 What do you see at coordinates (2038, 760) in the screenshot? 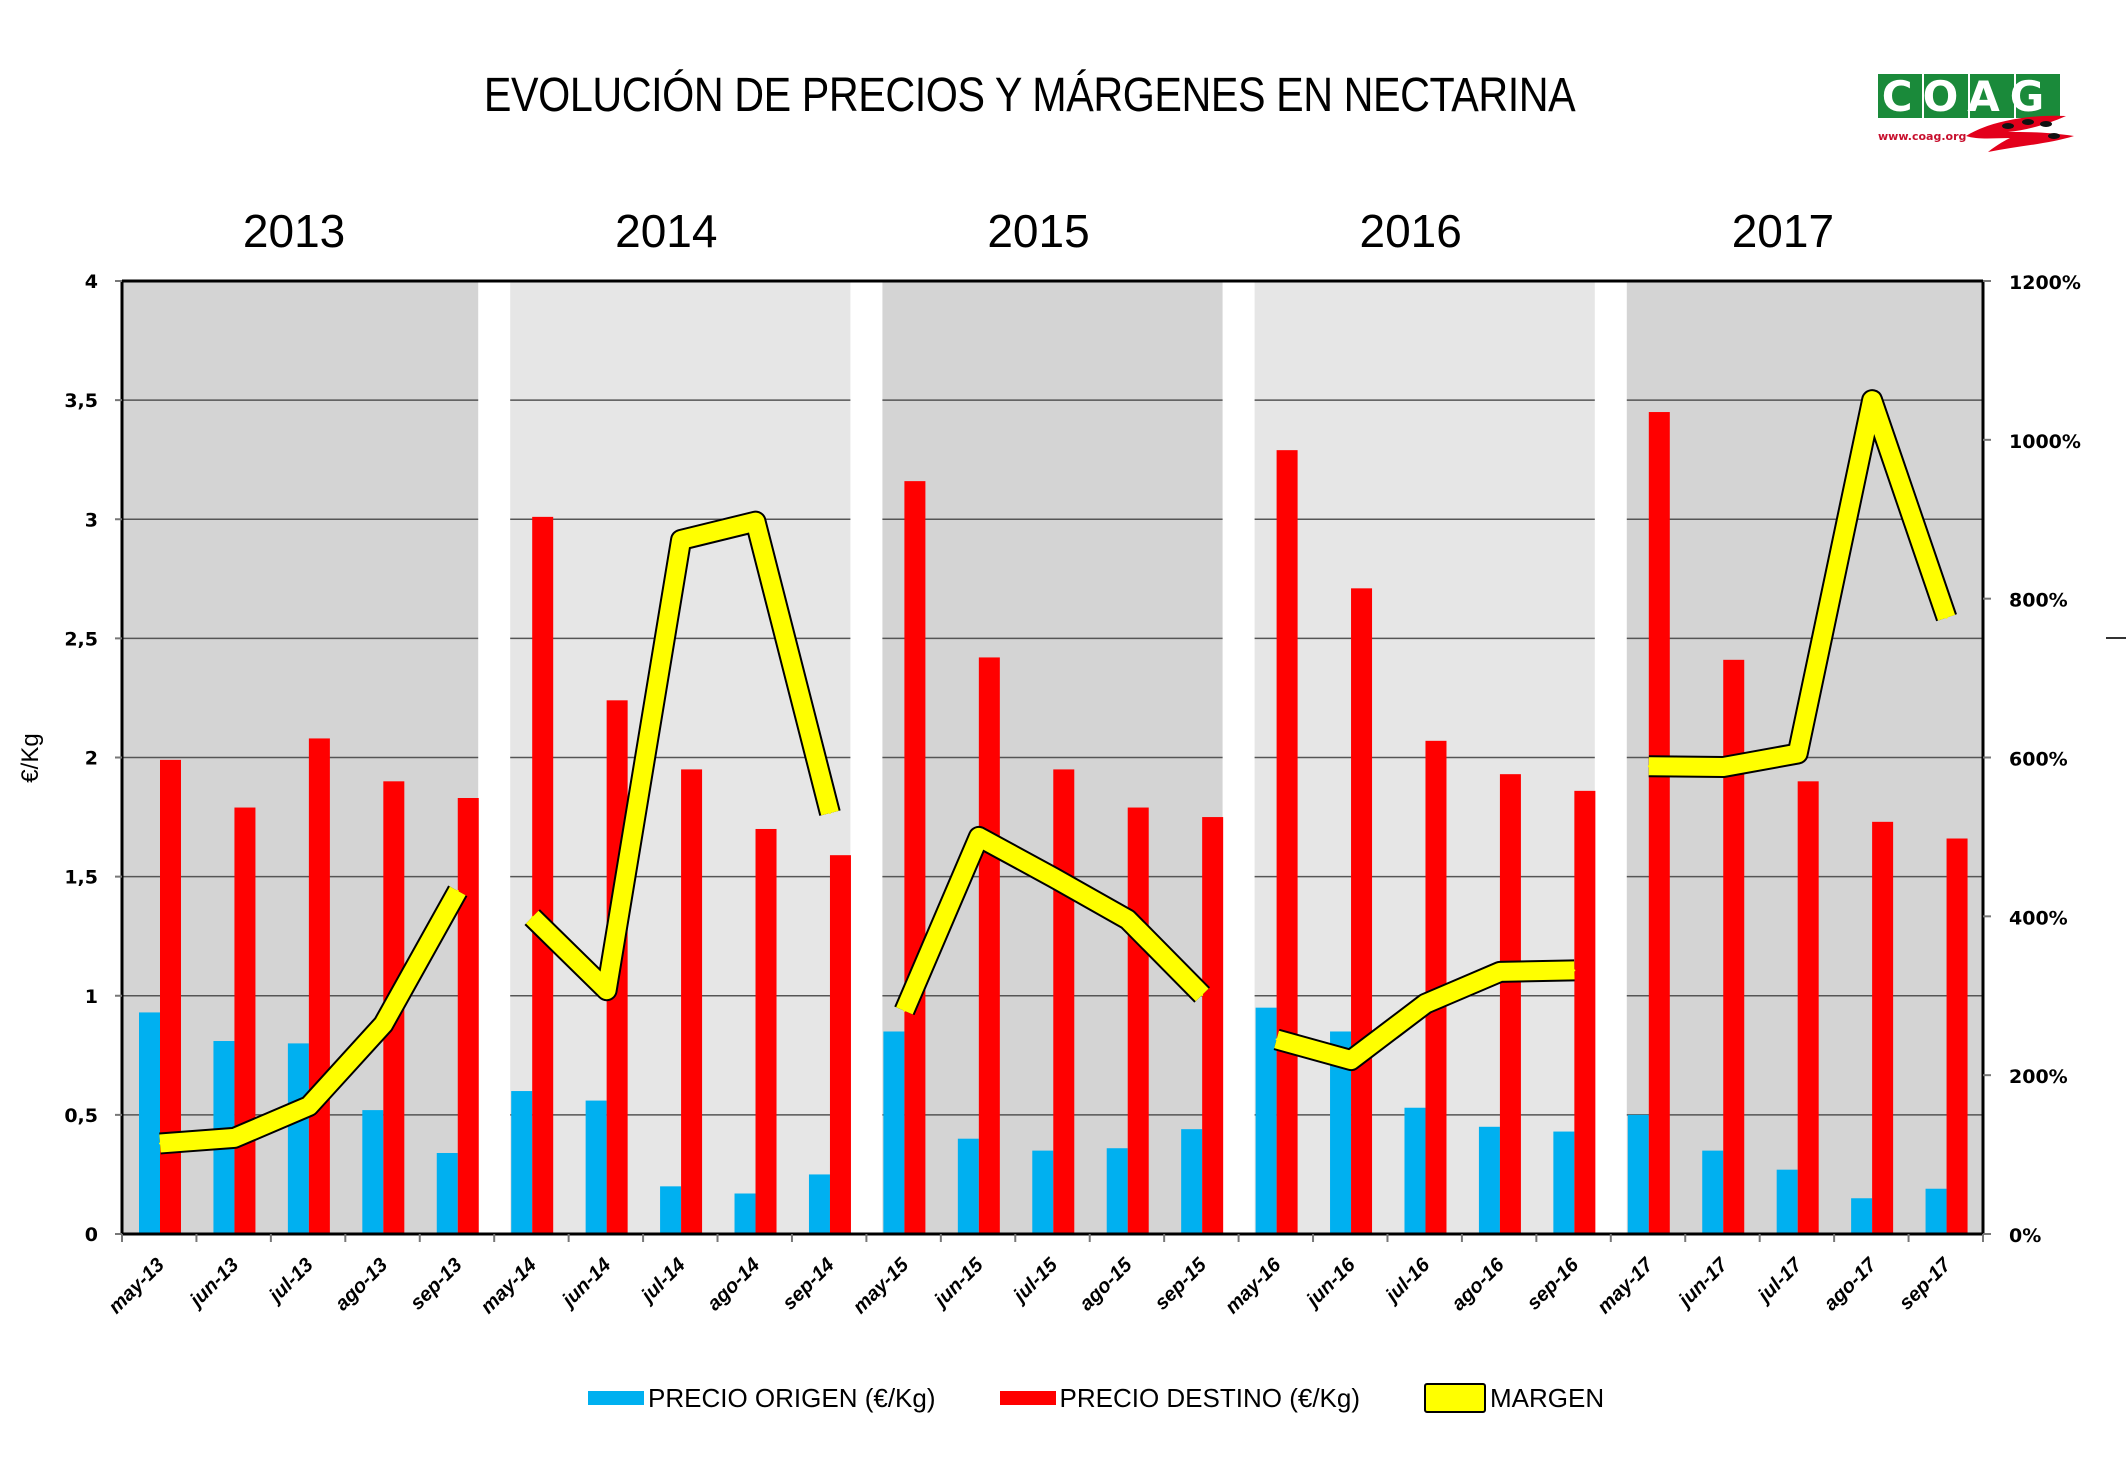
I see `y-right-tick-label: 600%` at bounding box center [2038, 760].